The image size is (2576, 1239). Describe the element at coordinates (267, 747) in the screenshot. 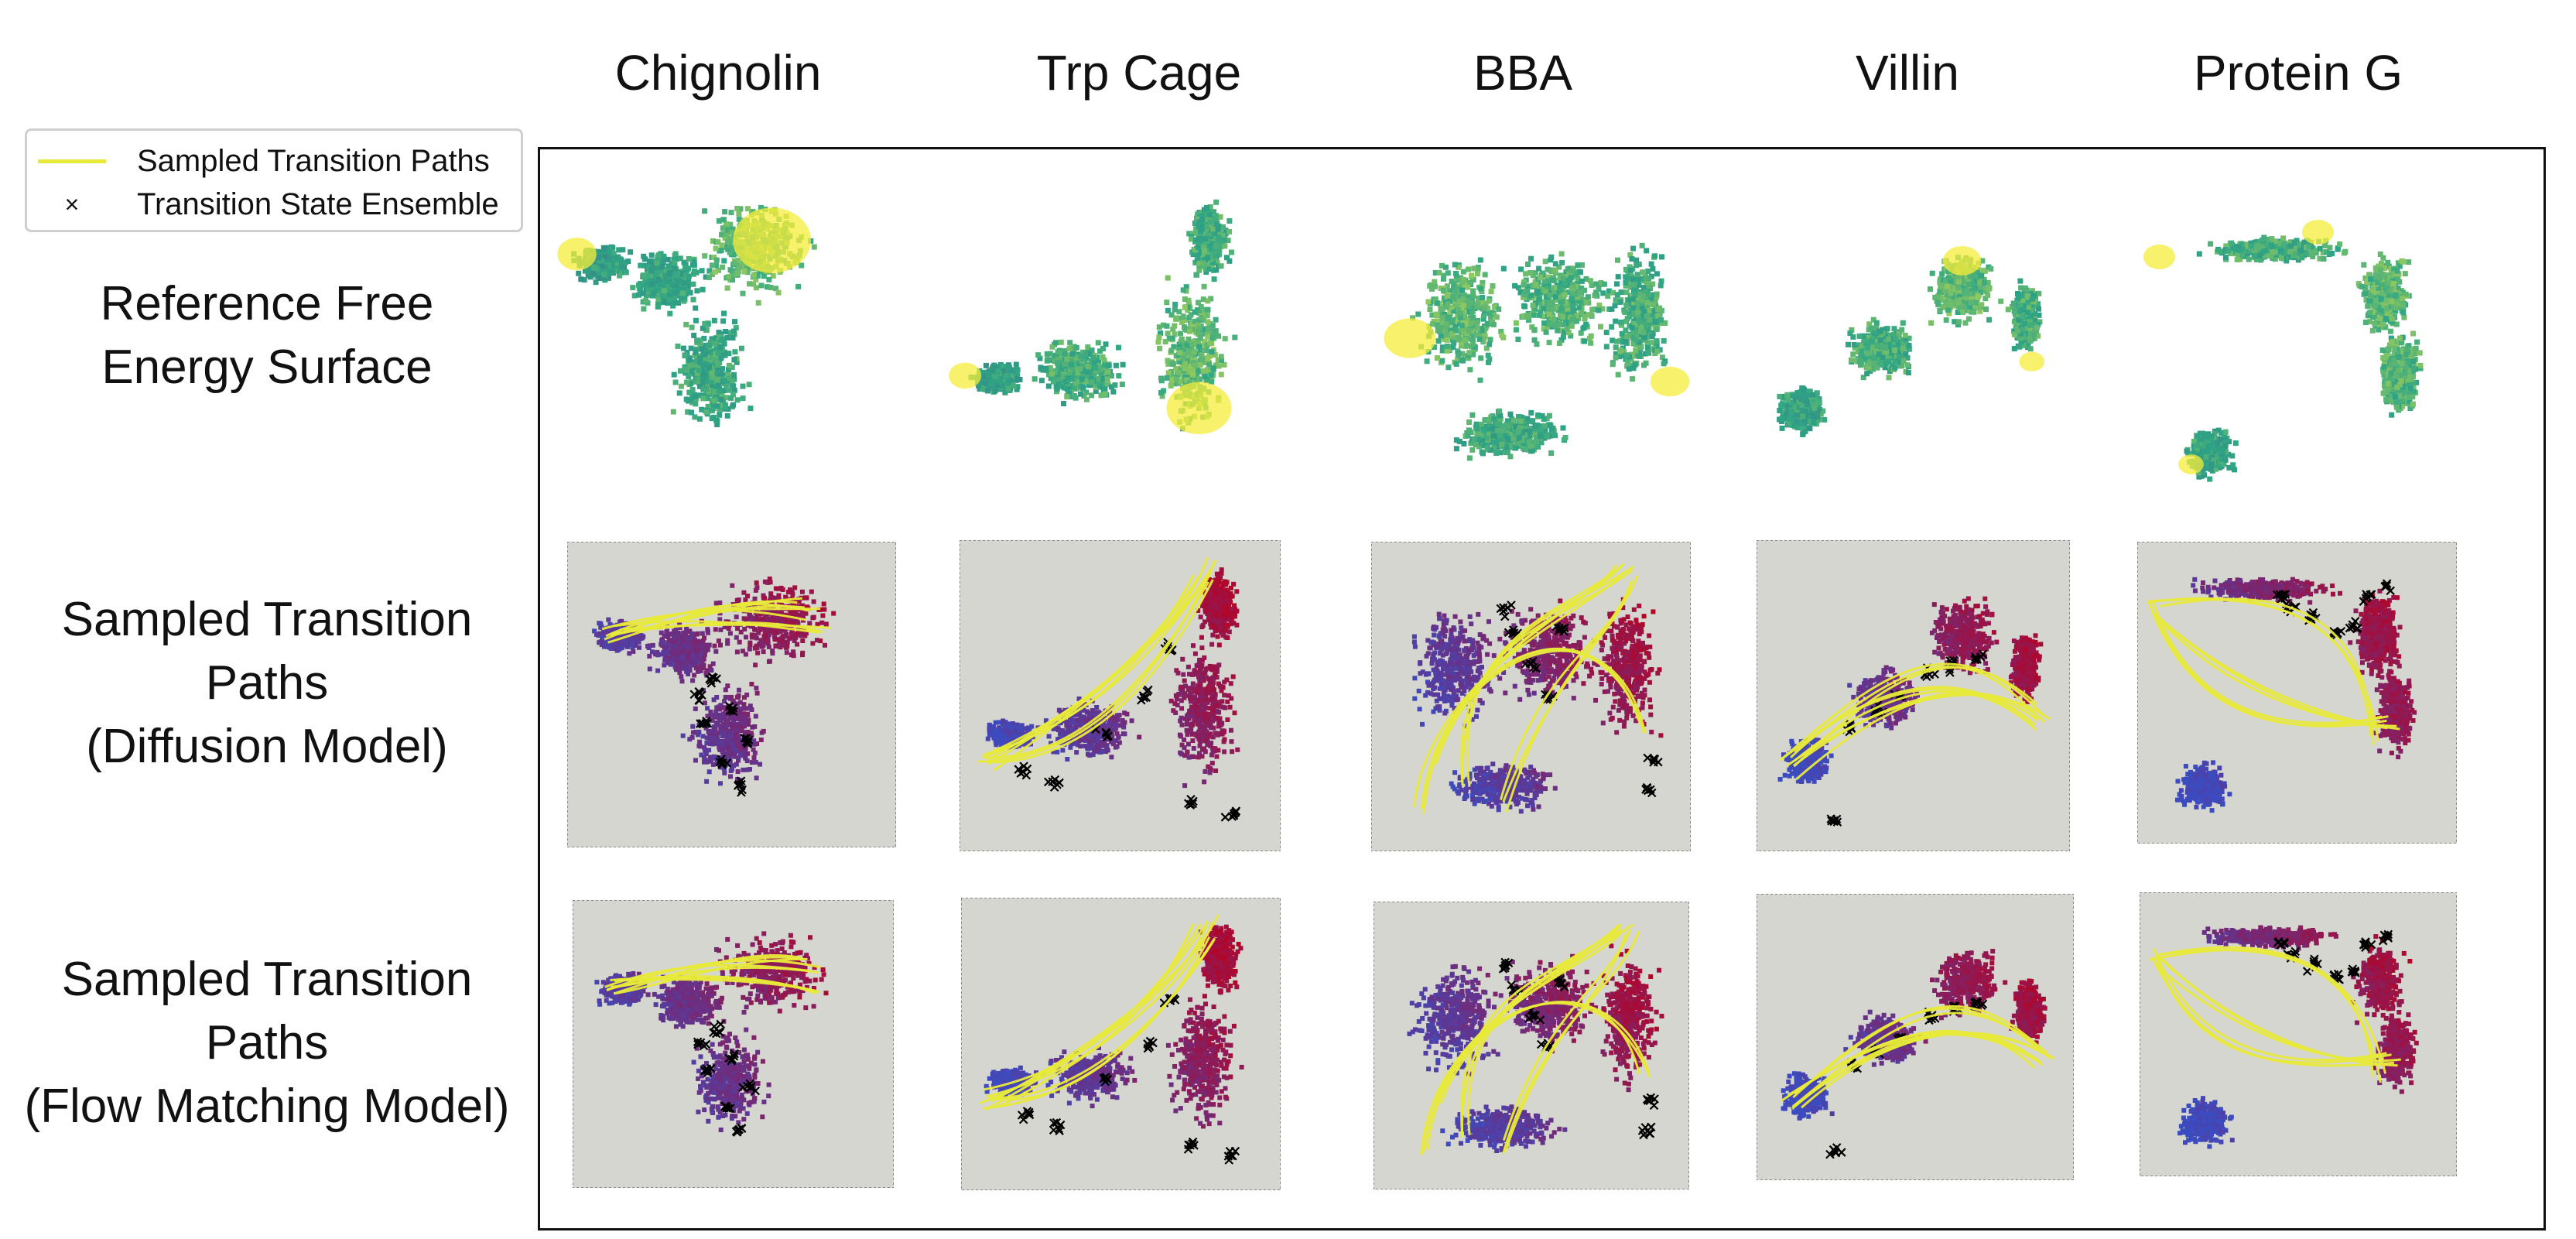

I see `row-title-line: (Diffusion Model)` at that location.